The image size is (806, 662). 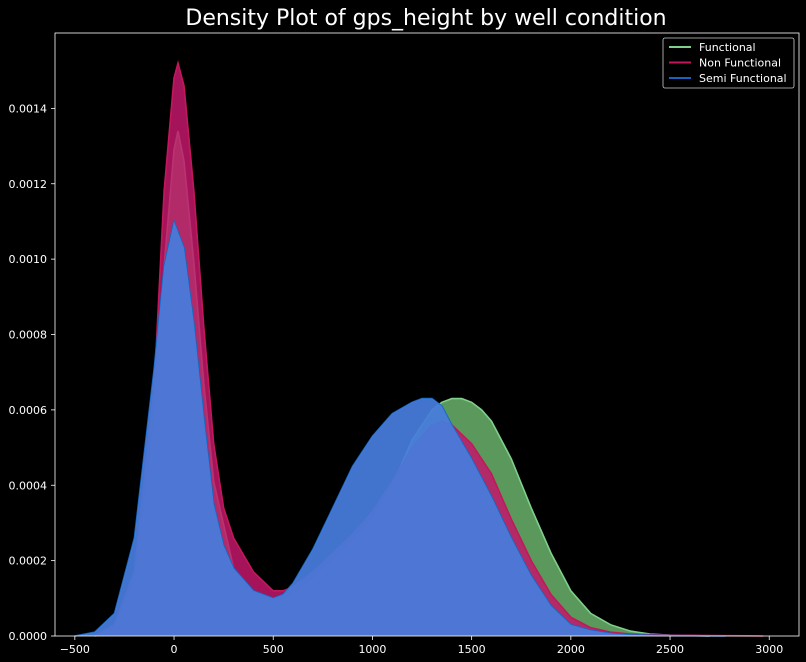 What do you see at coordinates (28, 410) in the screenshot?
I see `y-tick-label: 0.0006` at bounding box center [28, 410].